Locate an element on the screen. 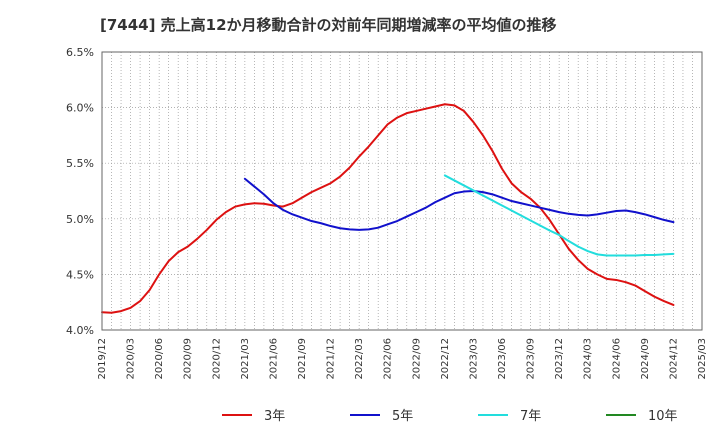 This screenshot has height=440, width=720. x-tick-label: 2021/03 is located at coordinates (245, 359).